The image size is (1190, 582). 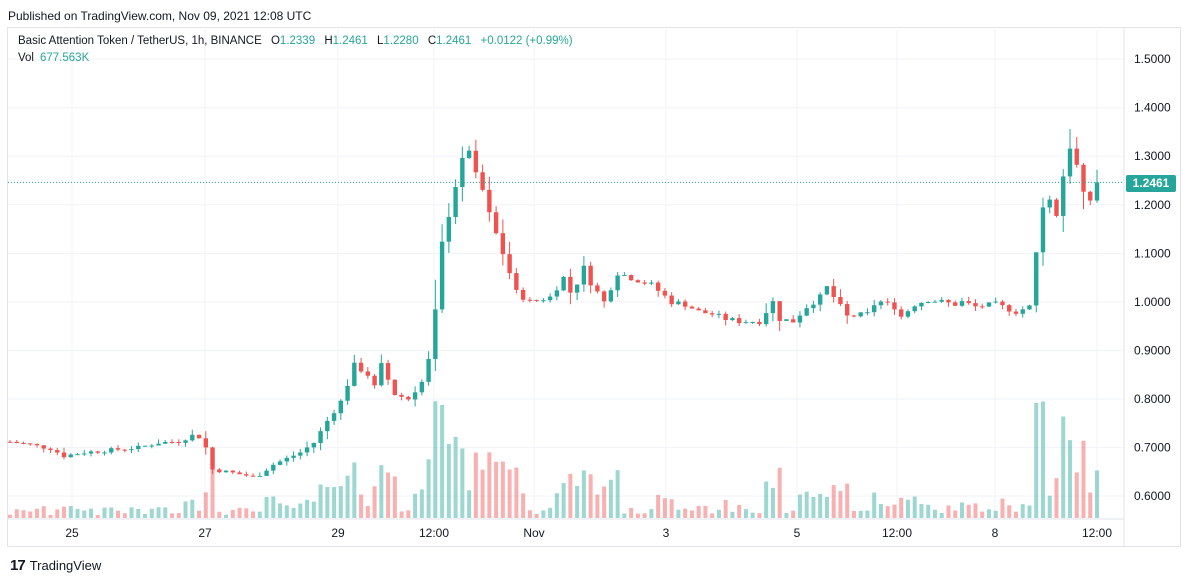 I want to click on x-tick-label: 27, so click(x=205, y=533).